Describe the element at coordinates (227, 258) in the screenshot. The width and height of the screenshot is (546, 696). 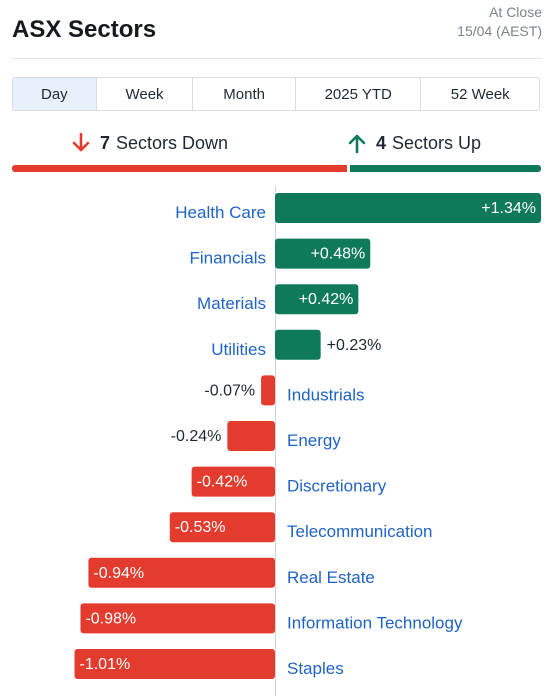
I see `category-link-financials: Financials` at that location.